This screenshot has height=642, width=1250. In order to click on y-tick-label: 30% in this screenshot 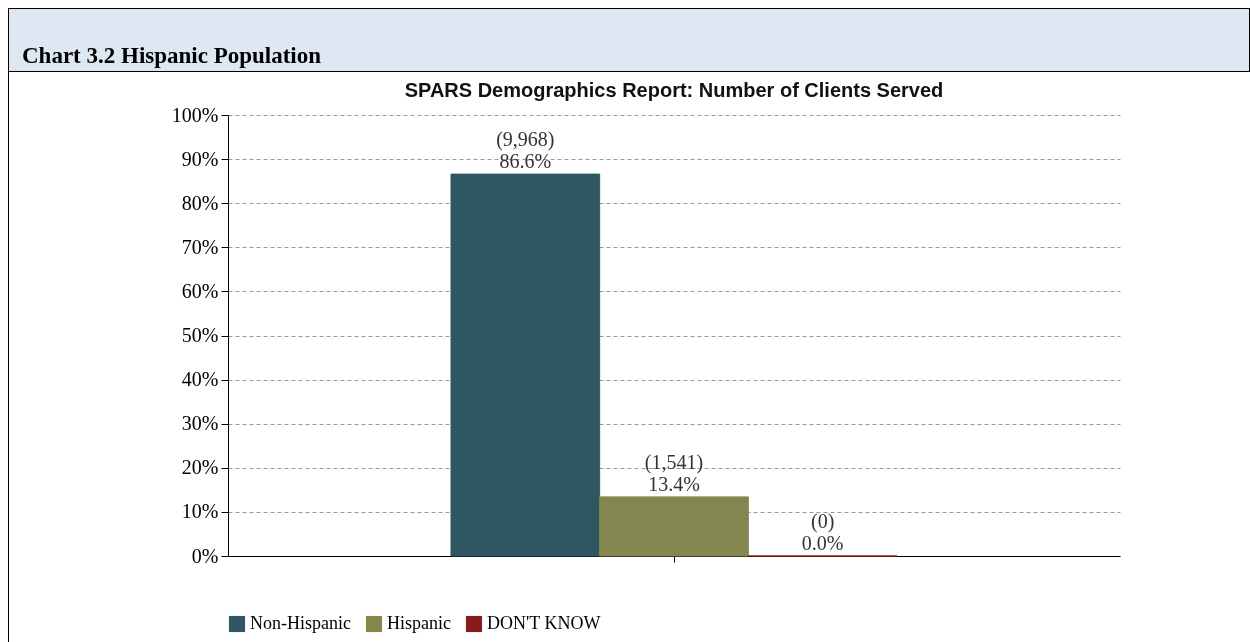, I will do `click(200, 423)`.